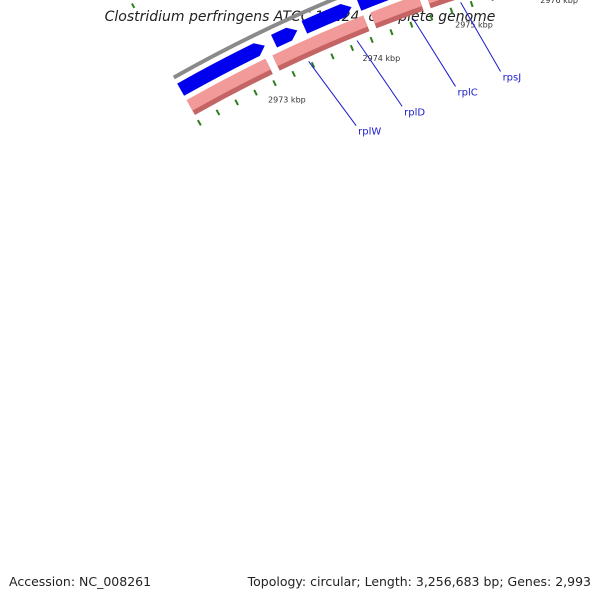  What do you see at coordinates (512, 78) in the screenshot?
I see `gene-label: rpsJ` at bounding box center [512, 78].